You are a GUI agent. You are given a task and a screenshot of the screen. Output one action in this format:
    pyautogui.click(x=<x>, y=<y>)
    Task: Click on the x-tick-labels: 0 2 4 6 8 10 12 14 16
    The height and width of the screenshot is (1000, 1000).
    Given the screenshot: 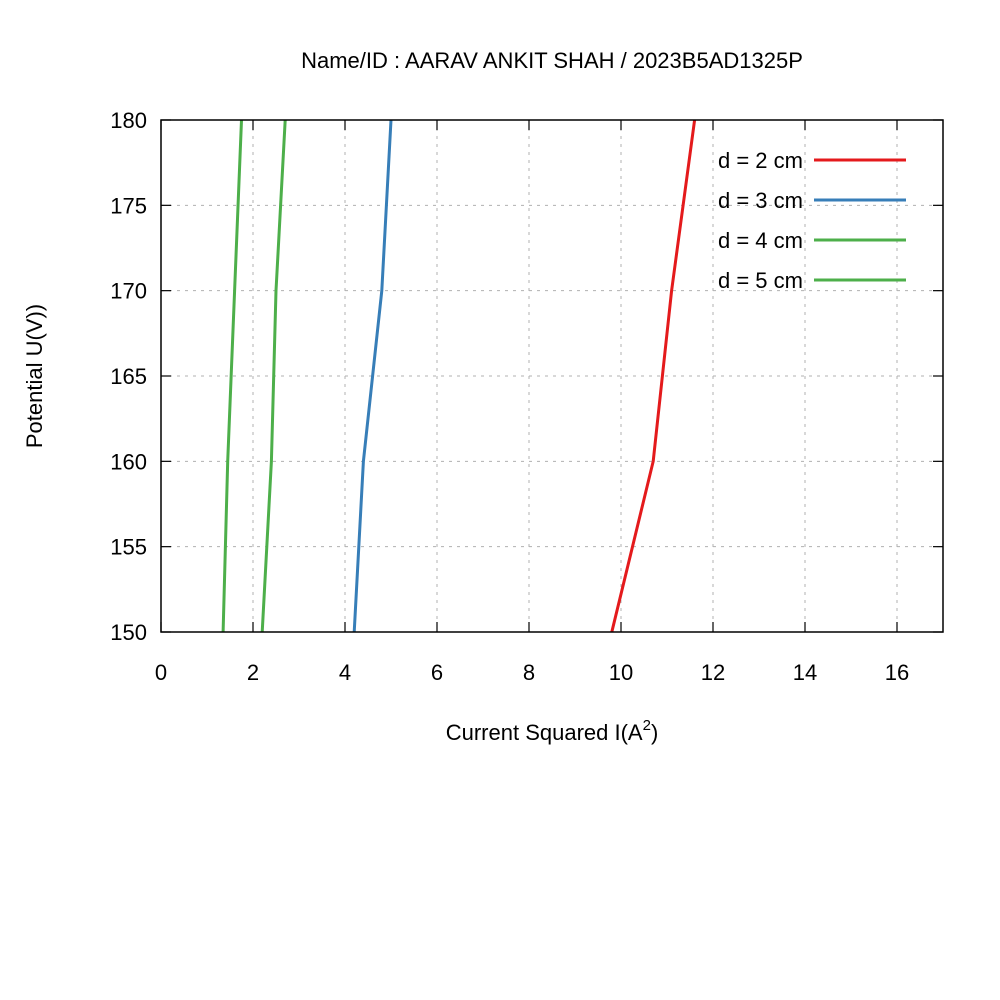 What is the action you would take?
    pyautogui.click(x=532, y=672)
    